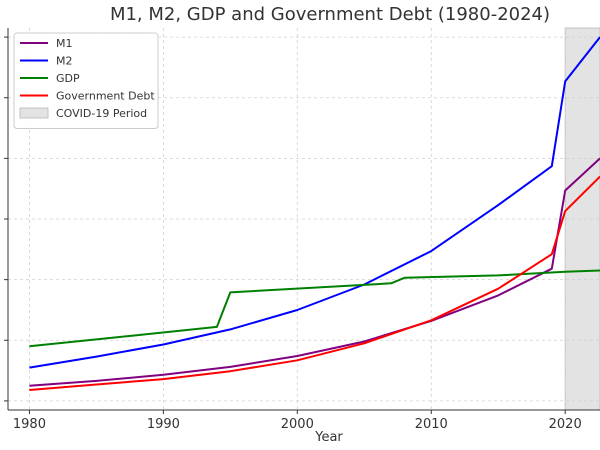 Image resolution: width=600 pixels, height=450 pixels. What do you see at coordinates (163, 424) in the screenshot?
I see `x-tick-label: 1990` at bounding box center [163, 424].